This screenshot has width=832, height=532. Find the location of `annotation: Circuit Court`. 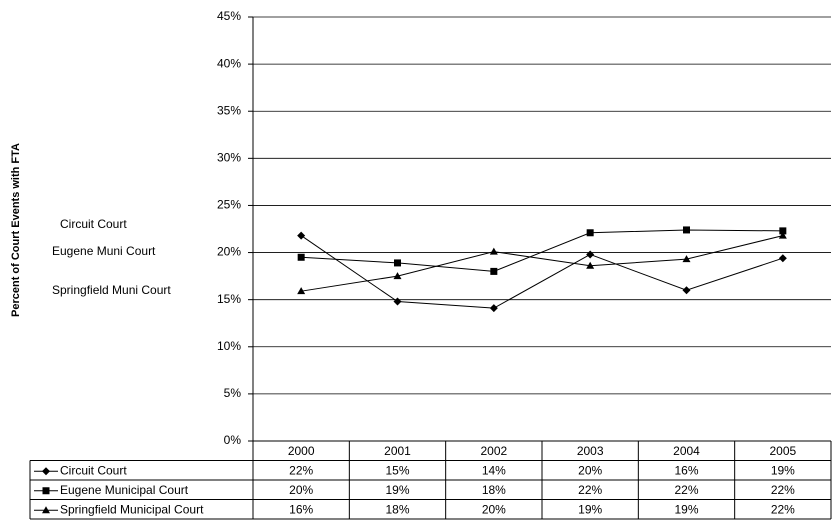

annotation: Circuit Court is located at coordinates (93, 224).